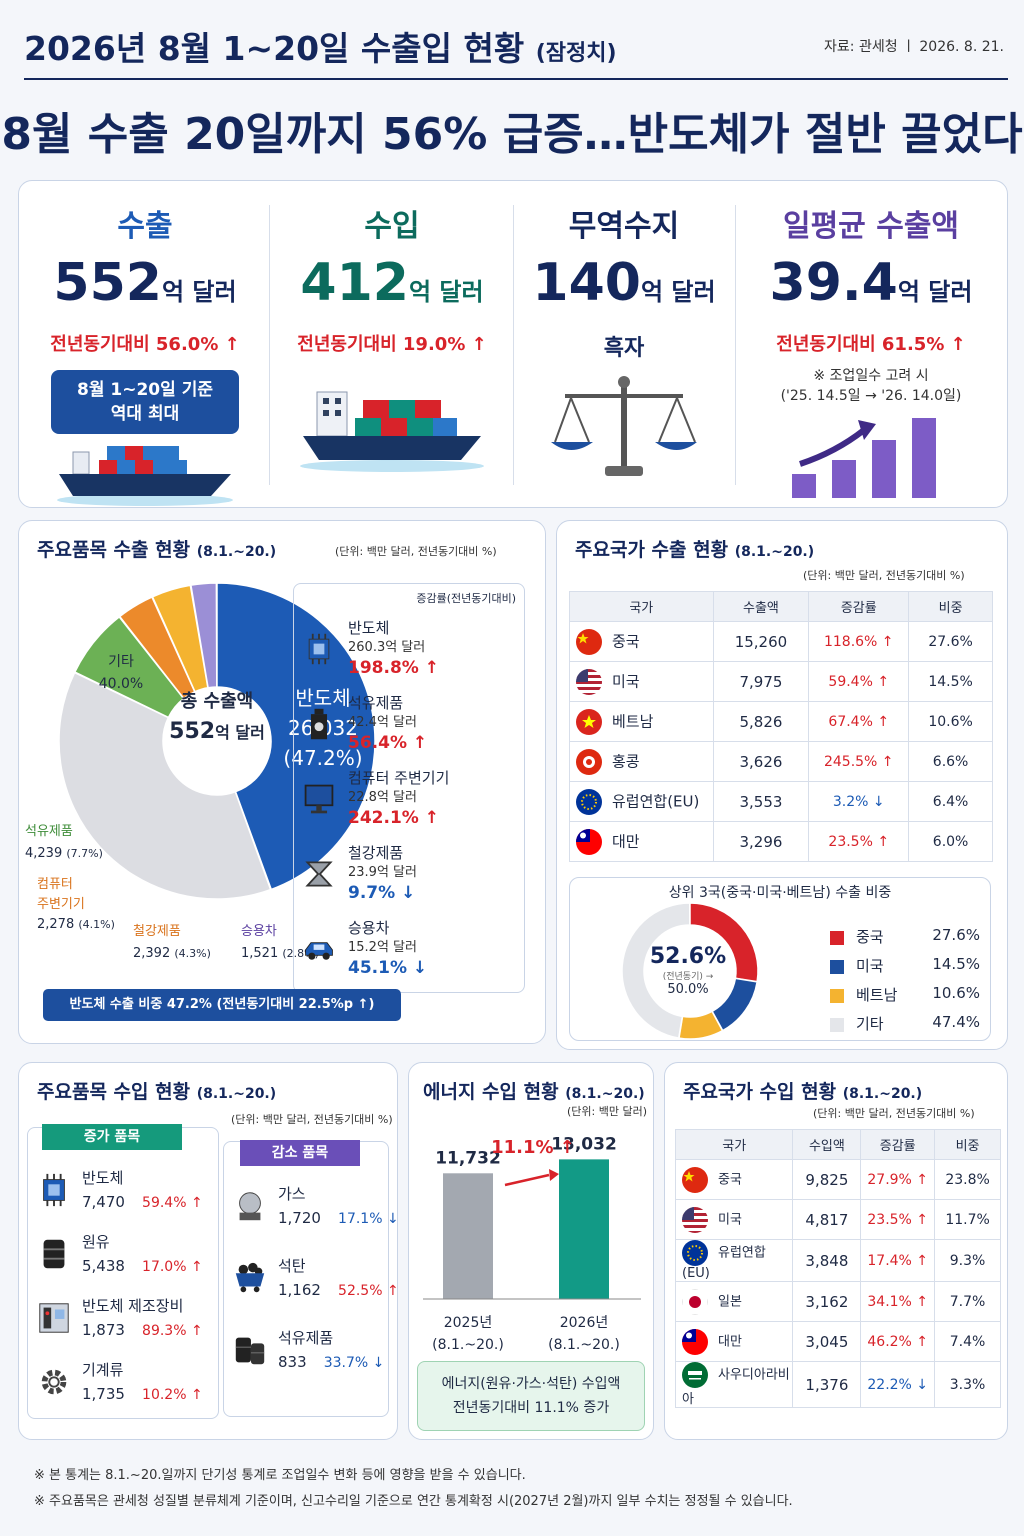  What do you see at coordinates (871, 283) in the screenshot?
I see `kpi-daily-value: 39.4억 달러` at bounding box center [871, 283].